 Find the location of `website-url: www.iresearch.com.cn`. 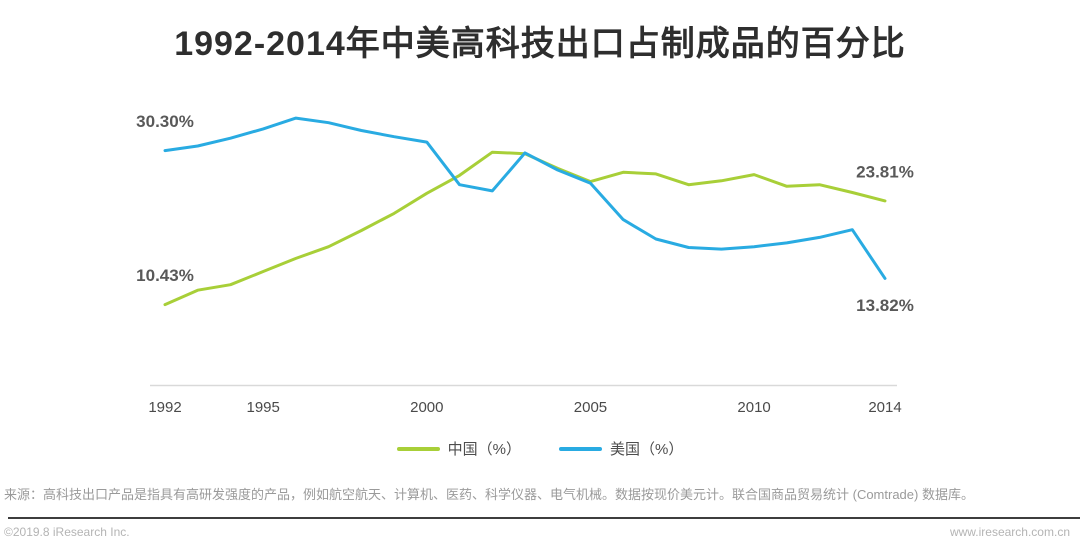

website-url: www.iresearch.com.cn is located at coordinates (1009, 532).